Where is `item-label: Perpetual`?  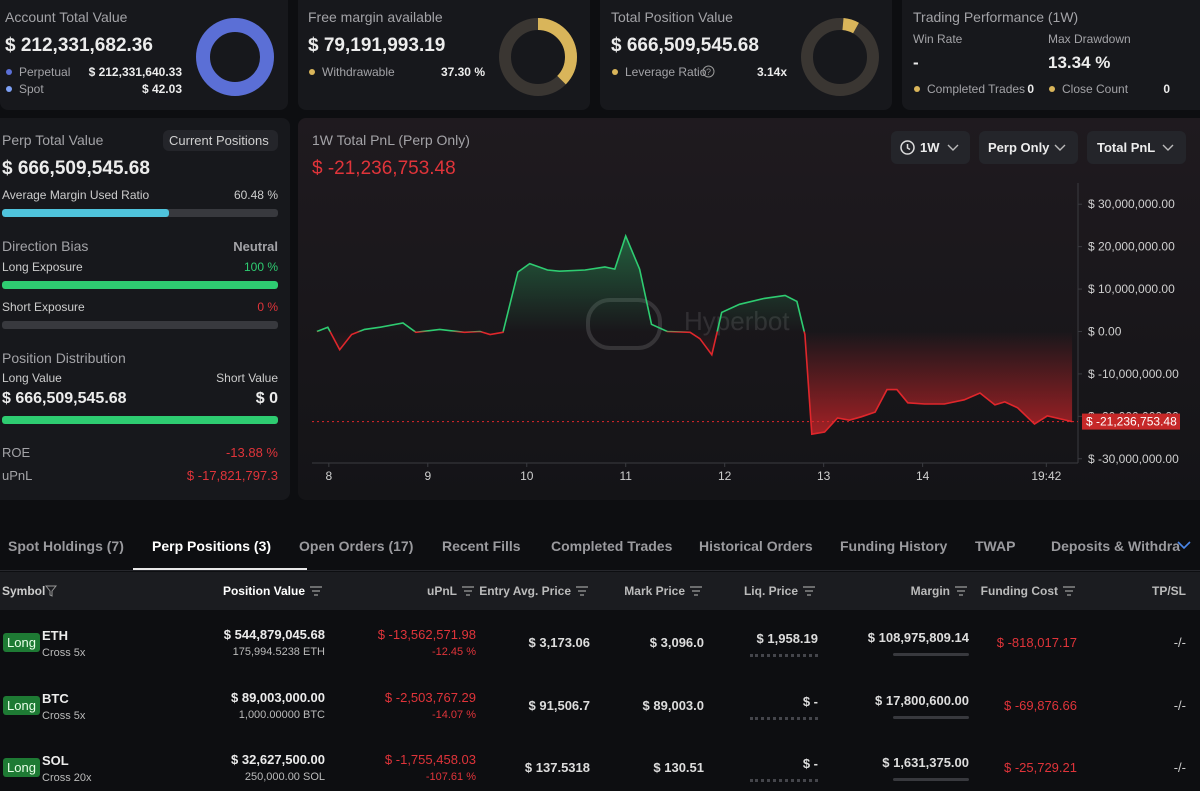 item-label: Perpetual is located at coordinates (45, 72).